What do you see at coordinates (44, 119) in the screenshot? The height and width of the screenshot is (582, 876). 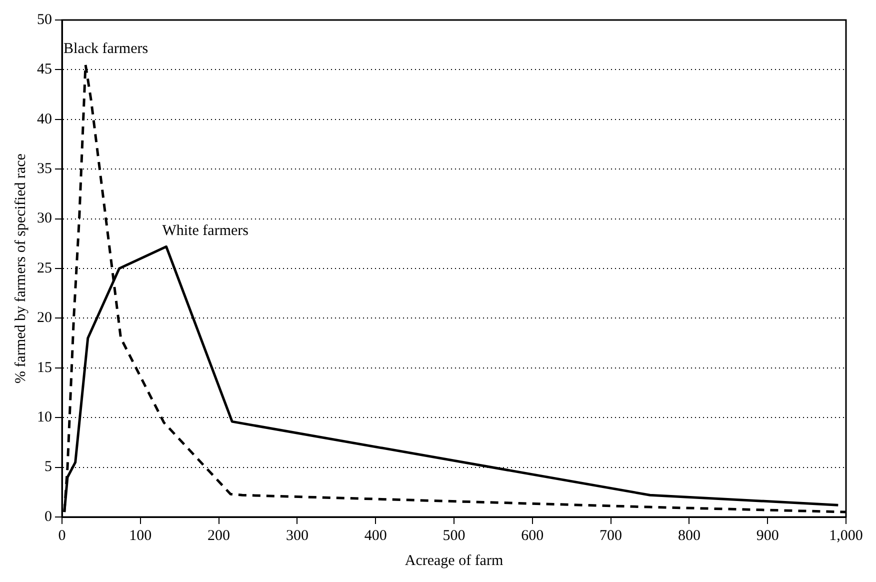 I see `y-tick-label: 40` at bounding box center [44, 119].